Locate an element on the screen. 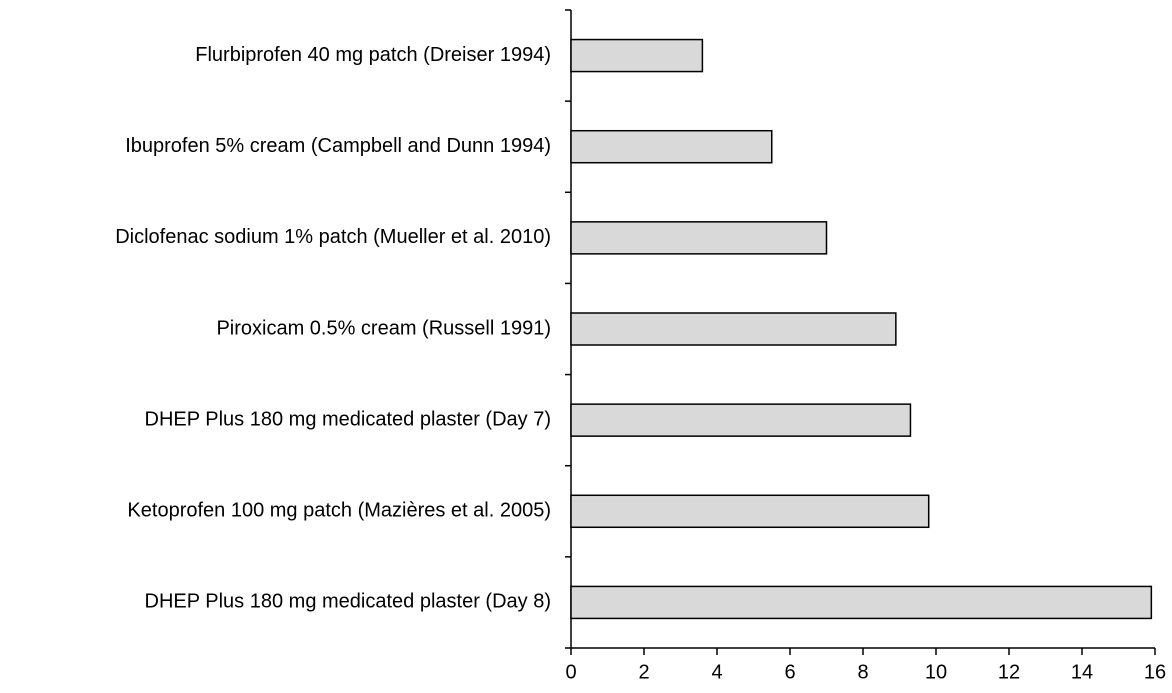 This screenshot has width=1172, height=693. y-tick-label: Flurbiprofen 40 mg patch (Dreiser 1994) is located at coordinates (373, 55).